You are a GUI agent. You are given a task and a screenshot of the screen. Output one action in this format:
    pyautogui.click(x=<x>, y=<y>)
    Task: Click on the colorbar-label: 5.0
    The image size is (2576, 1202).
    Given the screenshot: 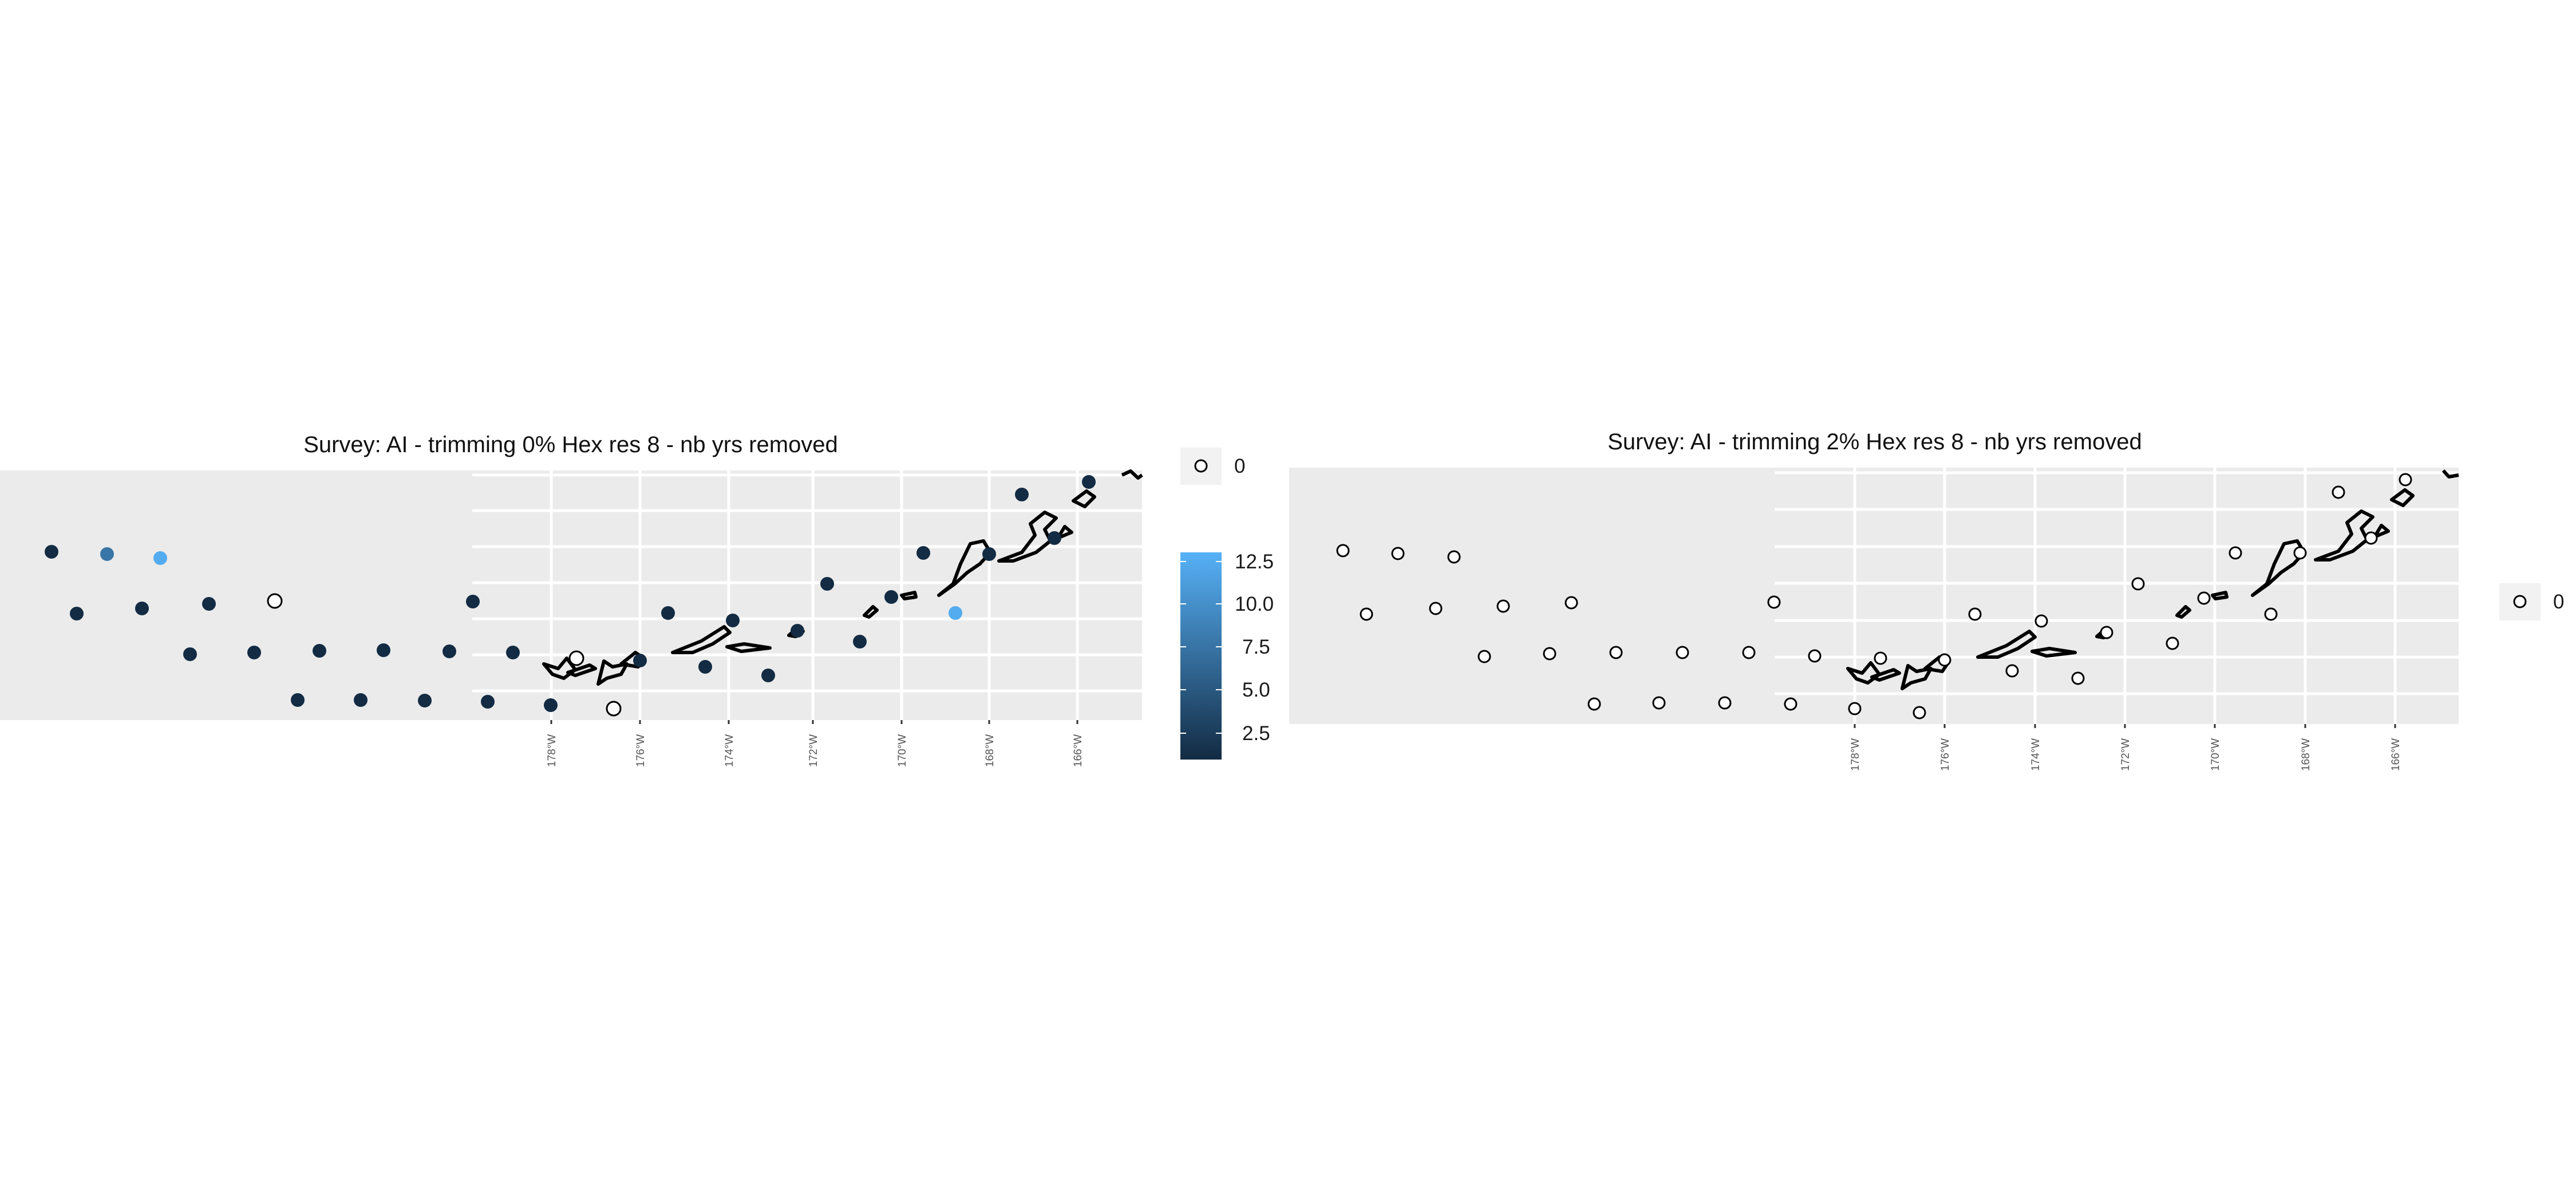 What is the action you would take?
    pyautogui.click(x=1256, y=690)
    